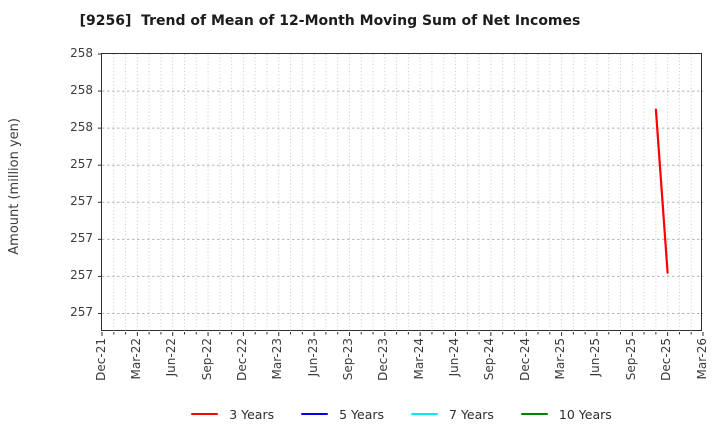 The height and width of the screenshot is (440, 720). I want to click on legend-item: 10 Years, so click(566, 414).